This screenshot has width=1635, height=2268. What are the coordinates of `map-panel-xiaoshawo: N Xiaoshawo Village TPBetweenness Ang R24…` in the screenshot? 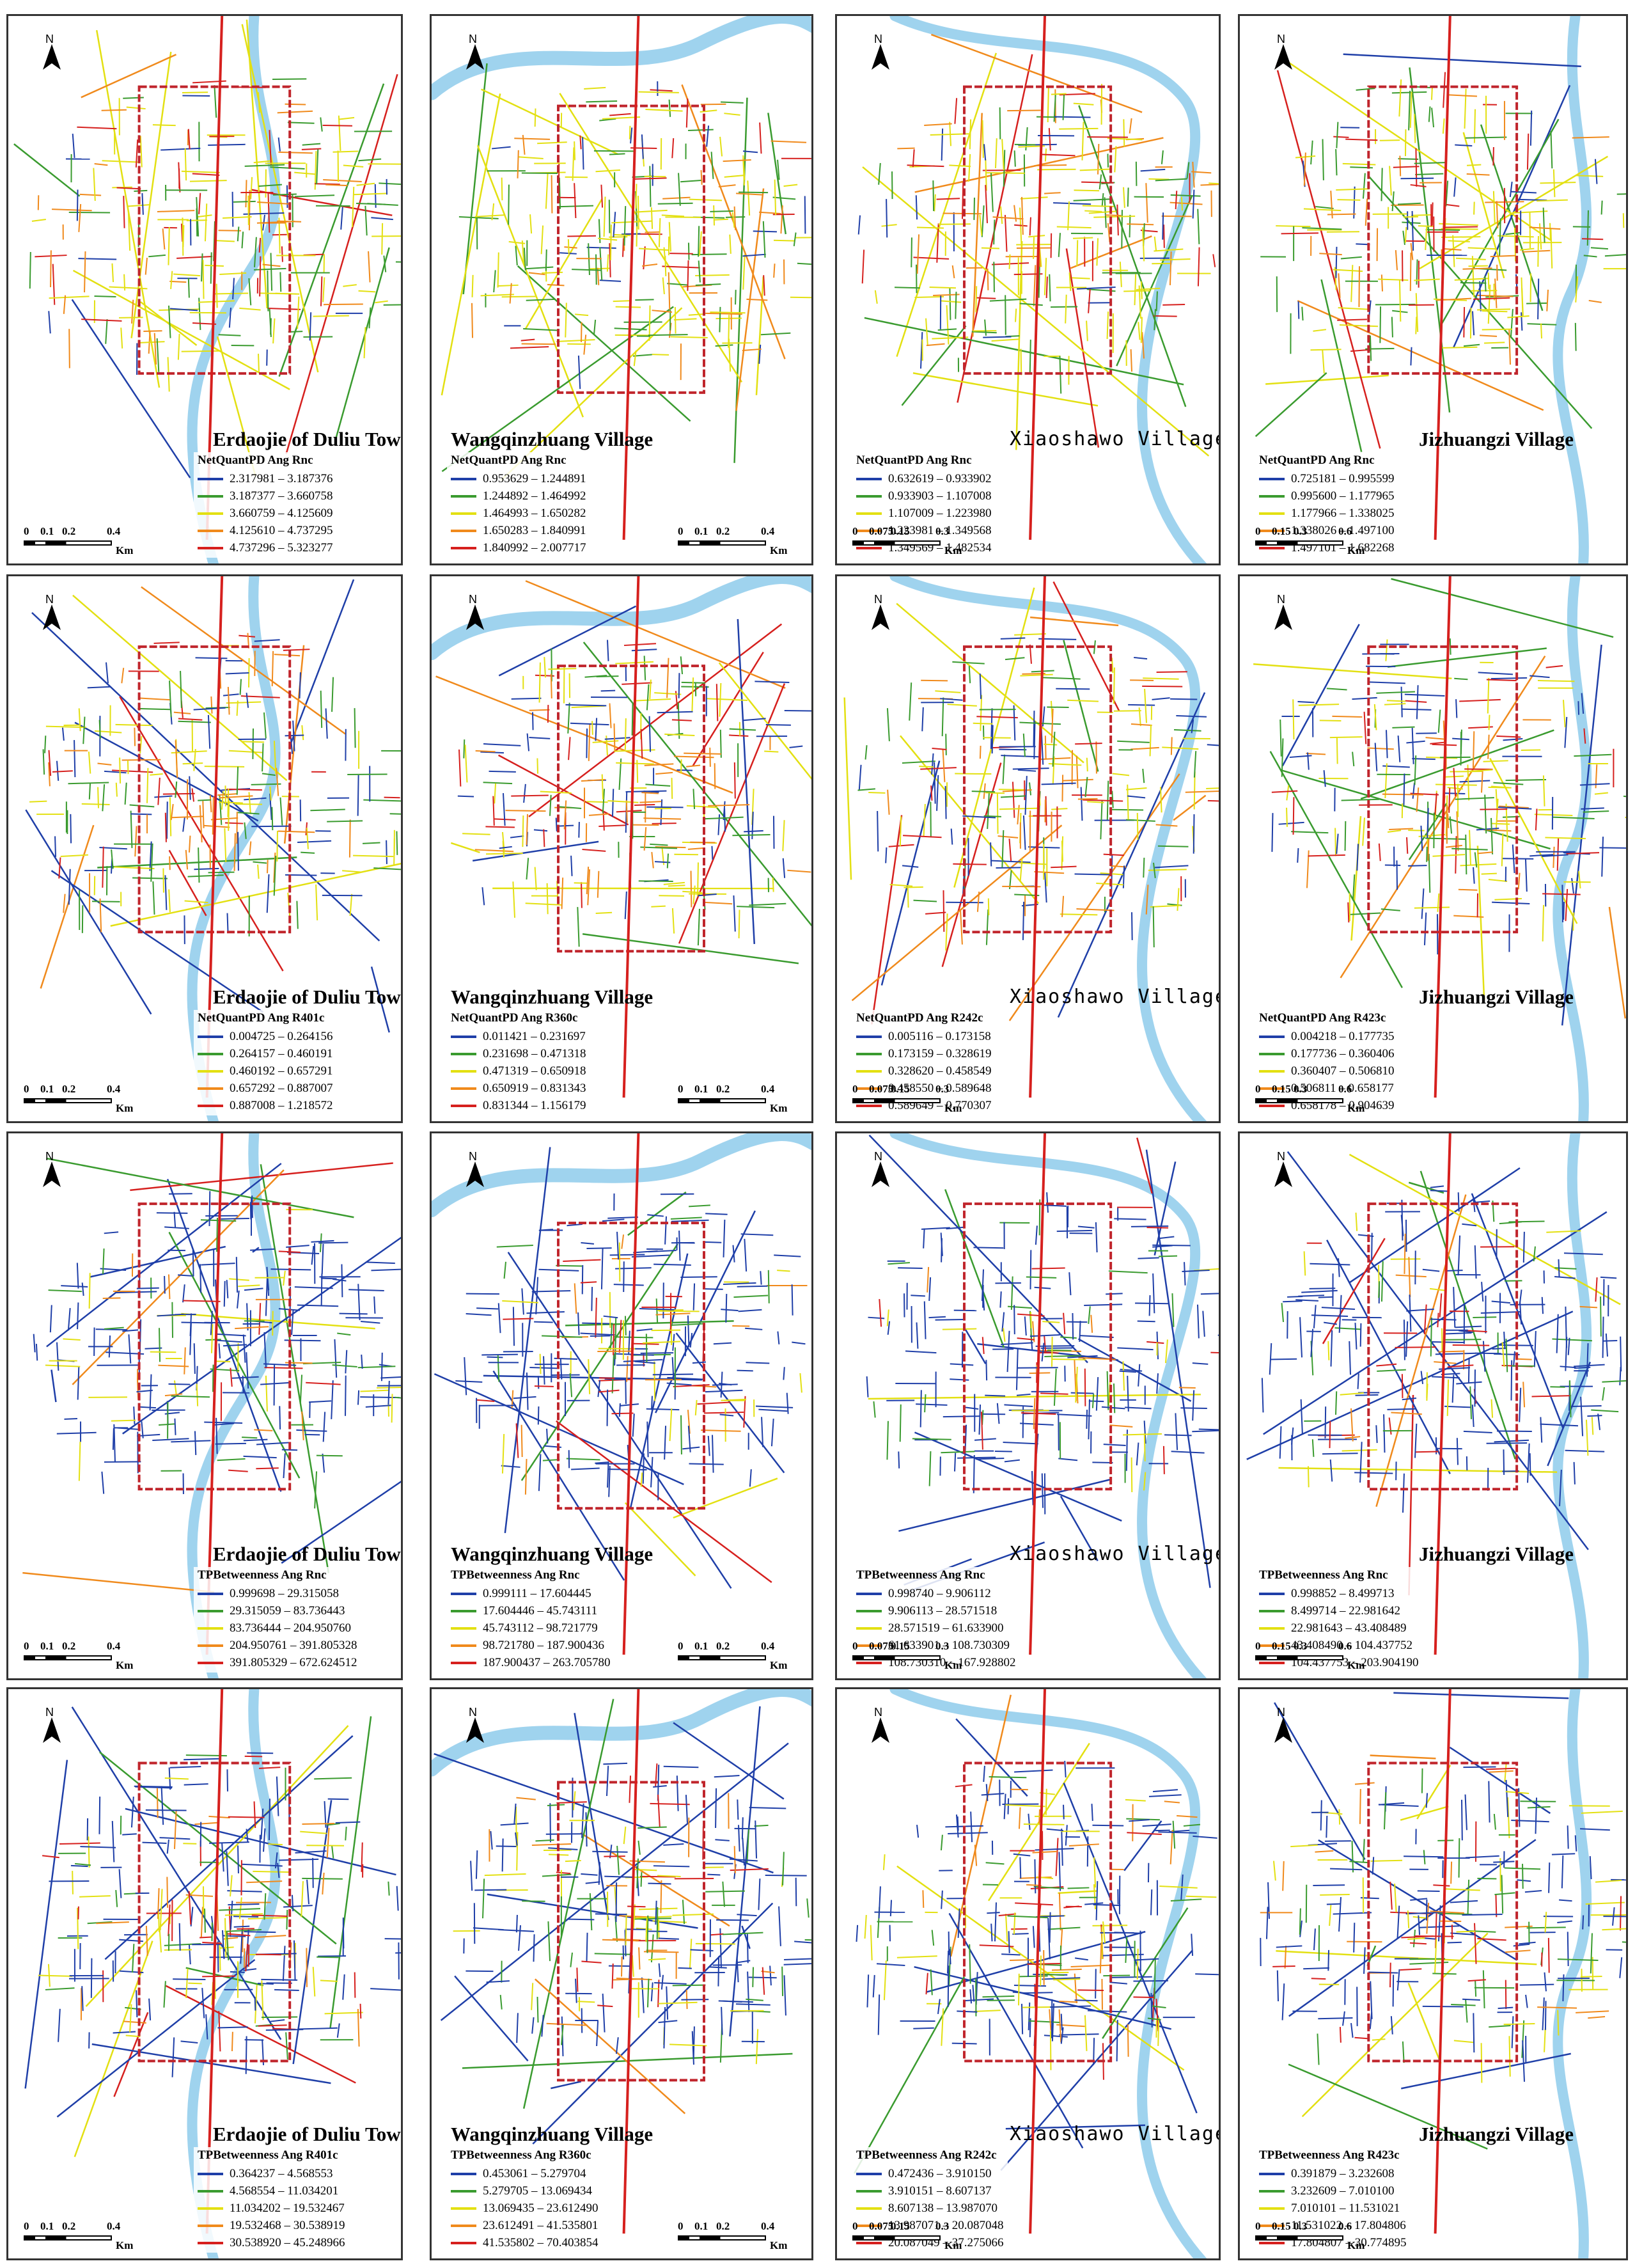 It's located at (1028, 1974).